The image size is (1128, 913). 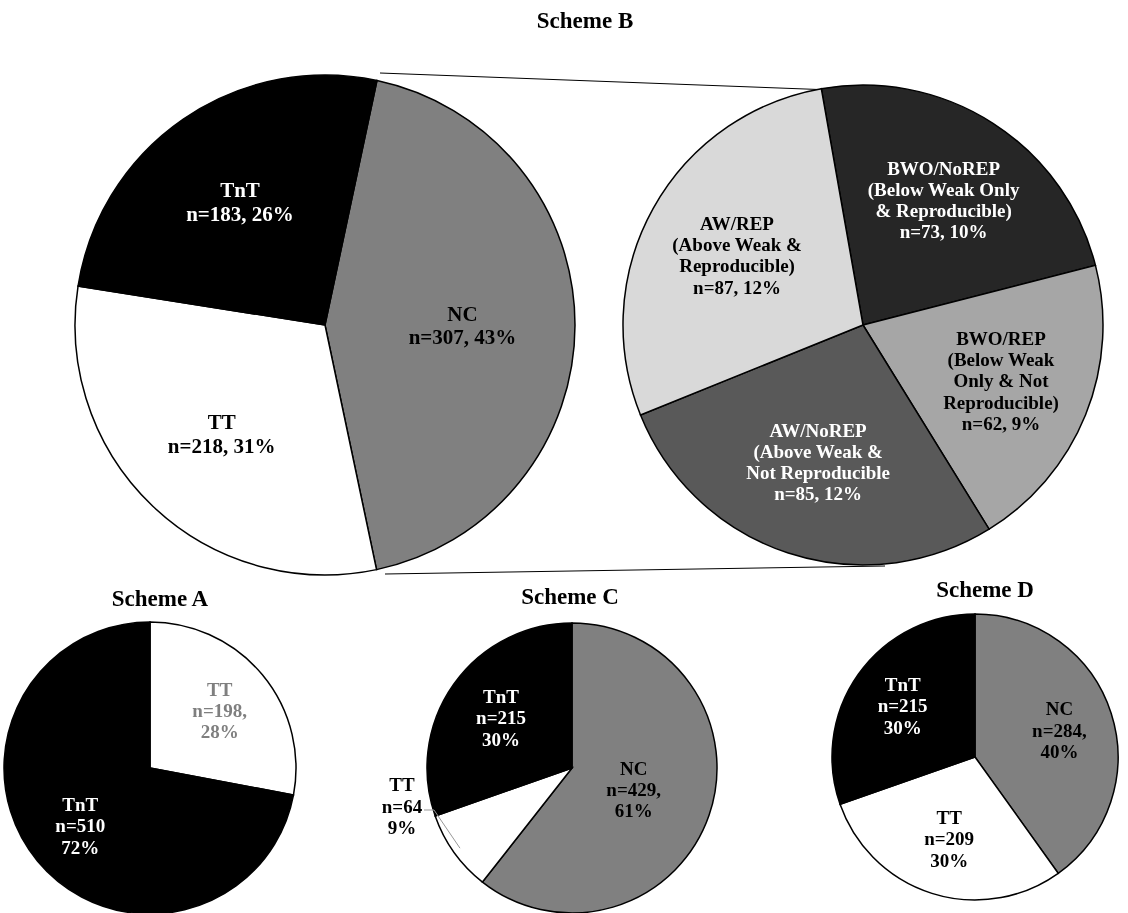 I want to click on data-label: n=510 72%, so click(x=80, y=836).